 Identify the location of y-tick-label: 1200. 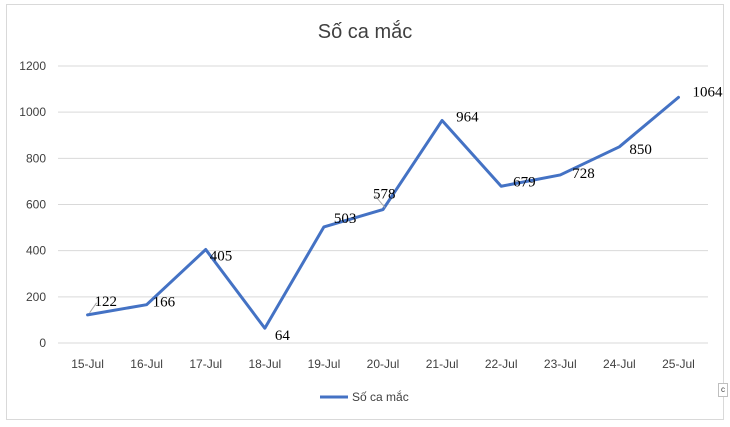
(32, 66).